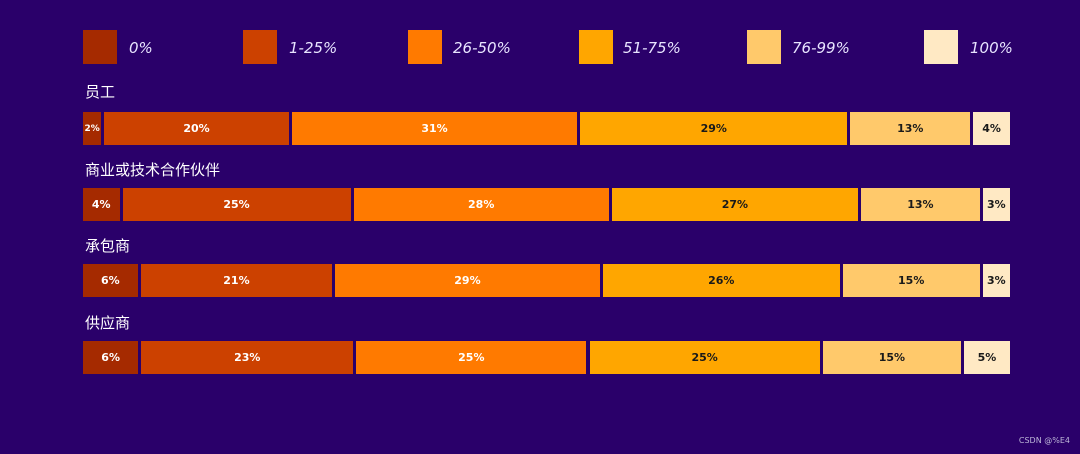 The width and height of the screenshot is (1080, 454). What do you see at coordinates (481, 204) in the screenshot?
I see `bar-segment: 28%` at bounding box center [481, 204].